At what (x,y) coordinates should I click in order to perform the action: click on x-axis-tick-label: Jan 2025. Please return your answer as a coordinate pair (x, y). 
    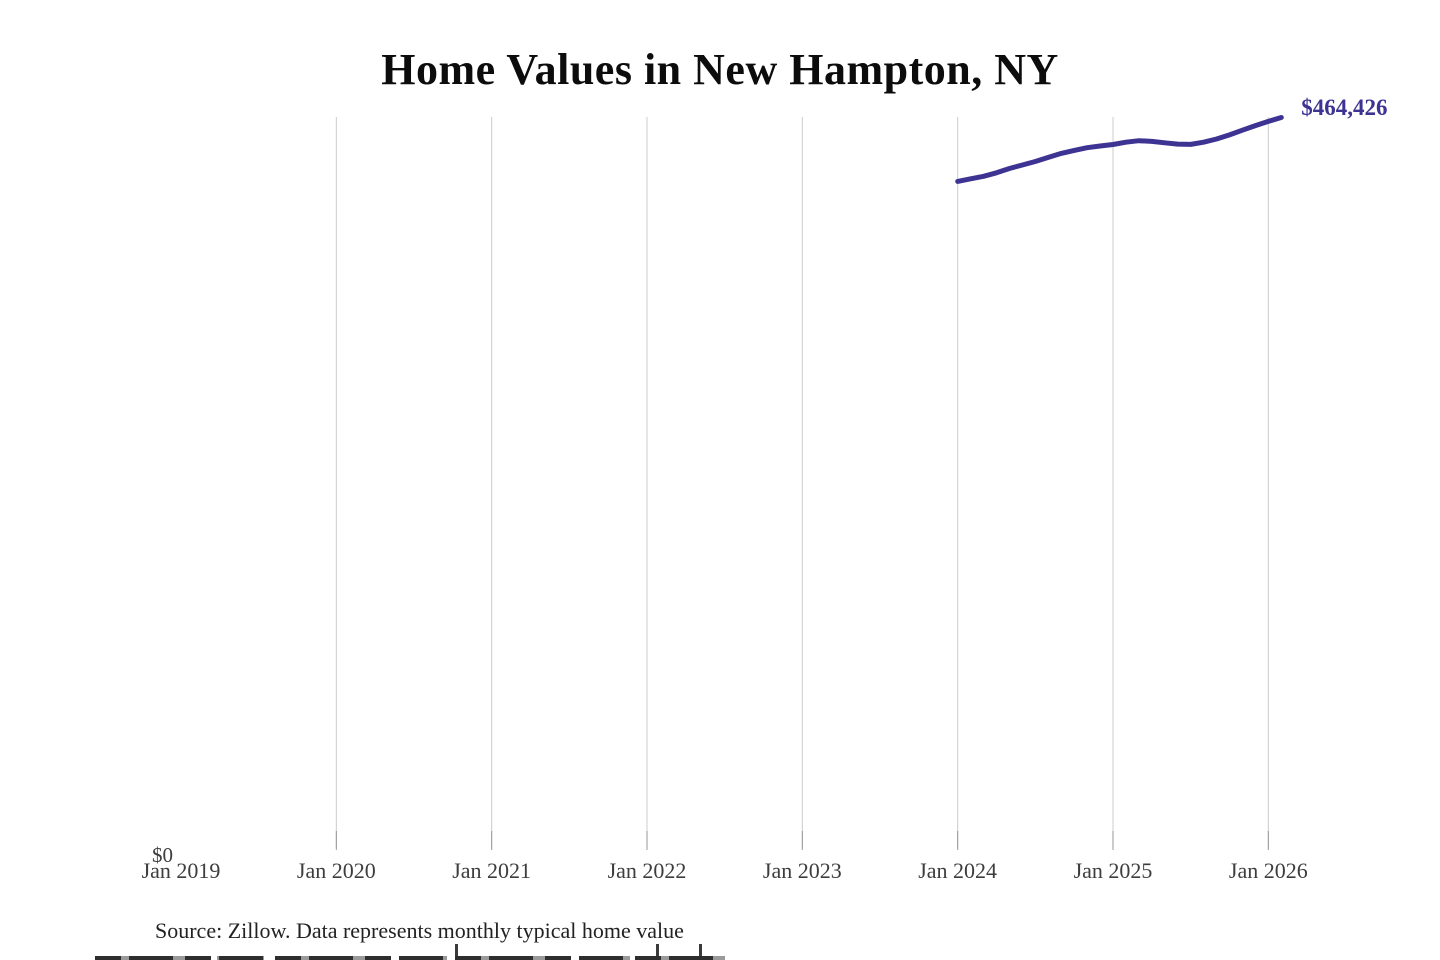
    Looking at the image, I should click on (1113, 870).